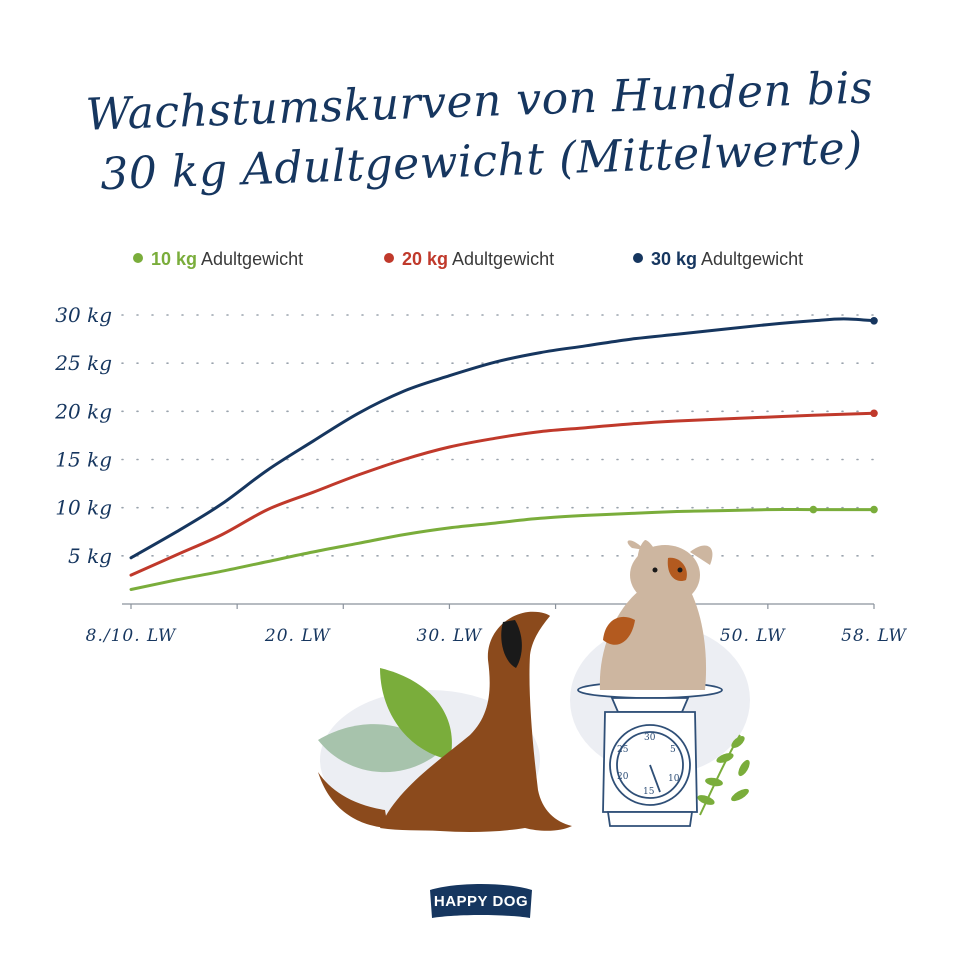  Describe the element at coordinates (650, 738) in the screenshot. I see `scale-dial-30: 30` at that location.